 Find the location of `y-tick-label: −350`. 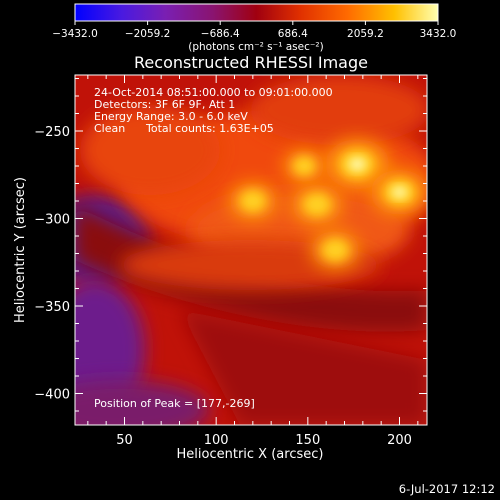

y-tick-label: −350 is located at coordinates (52, 307).